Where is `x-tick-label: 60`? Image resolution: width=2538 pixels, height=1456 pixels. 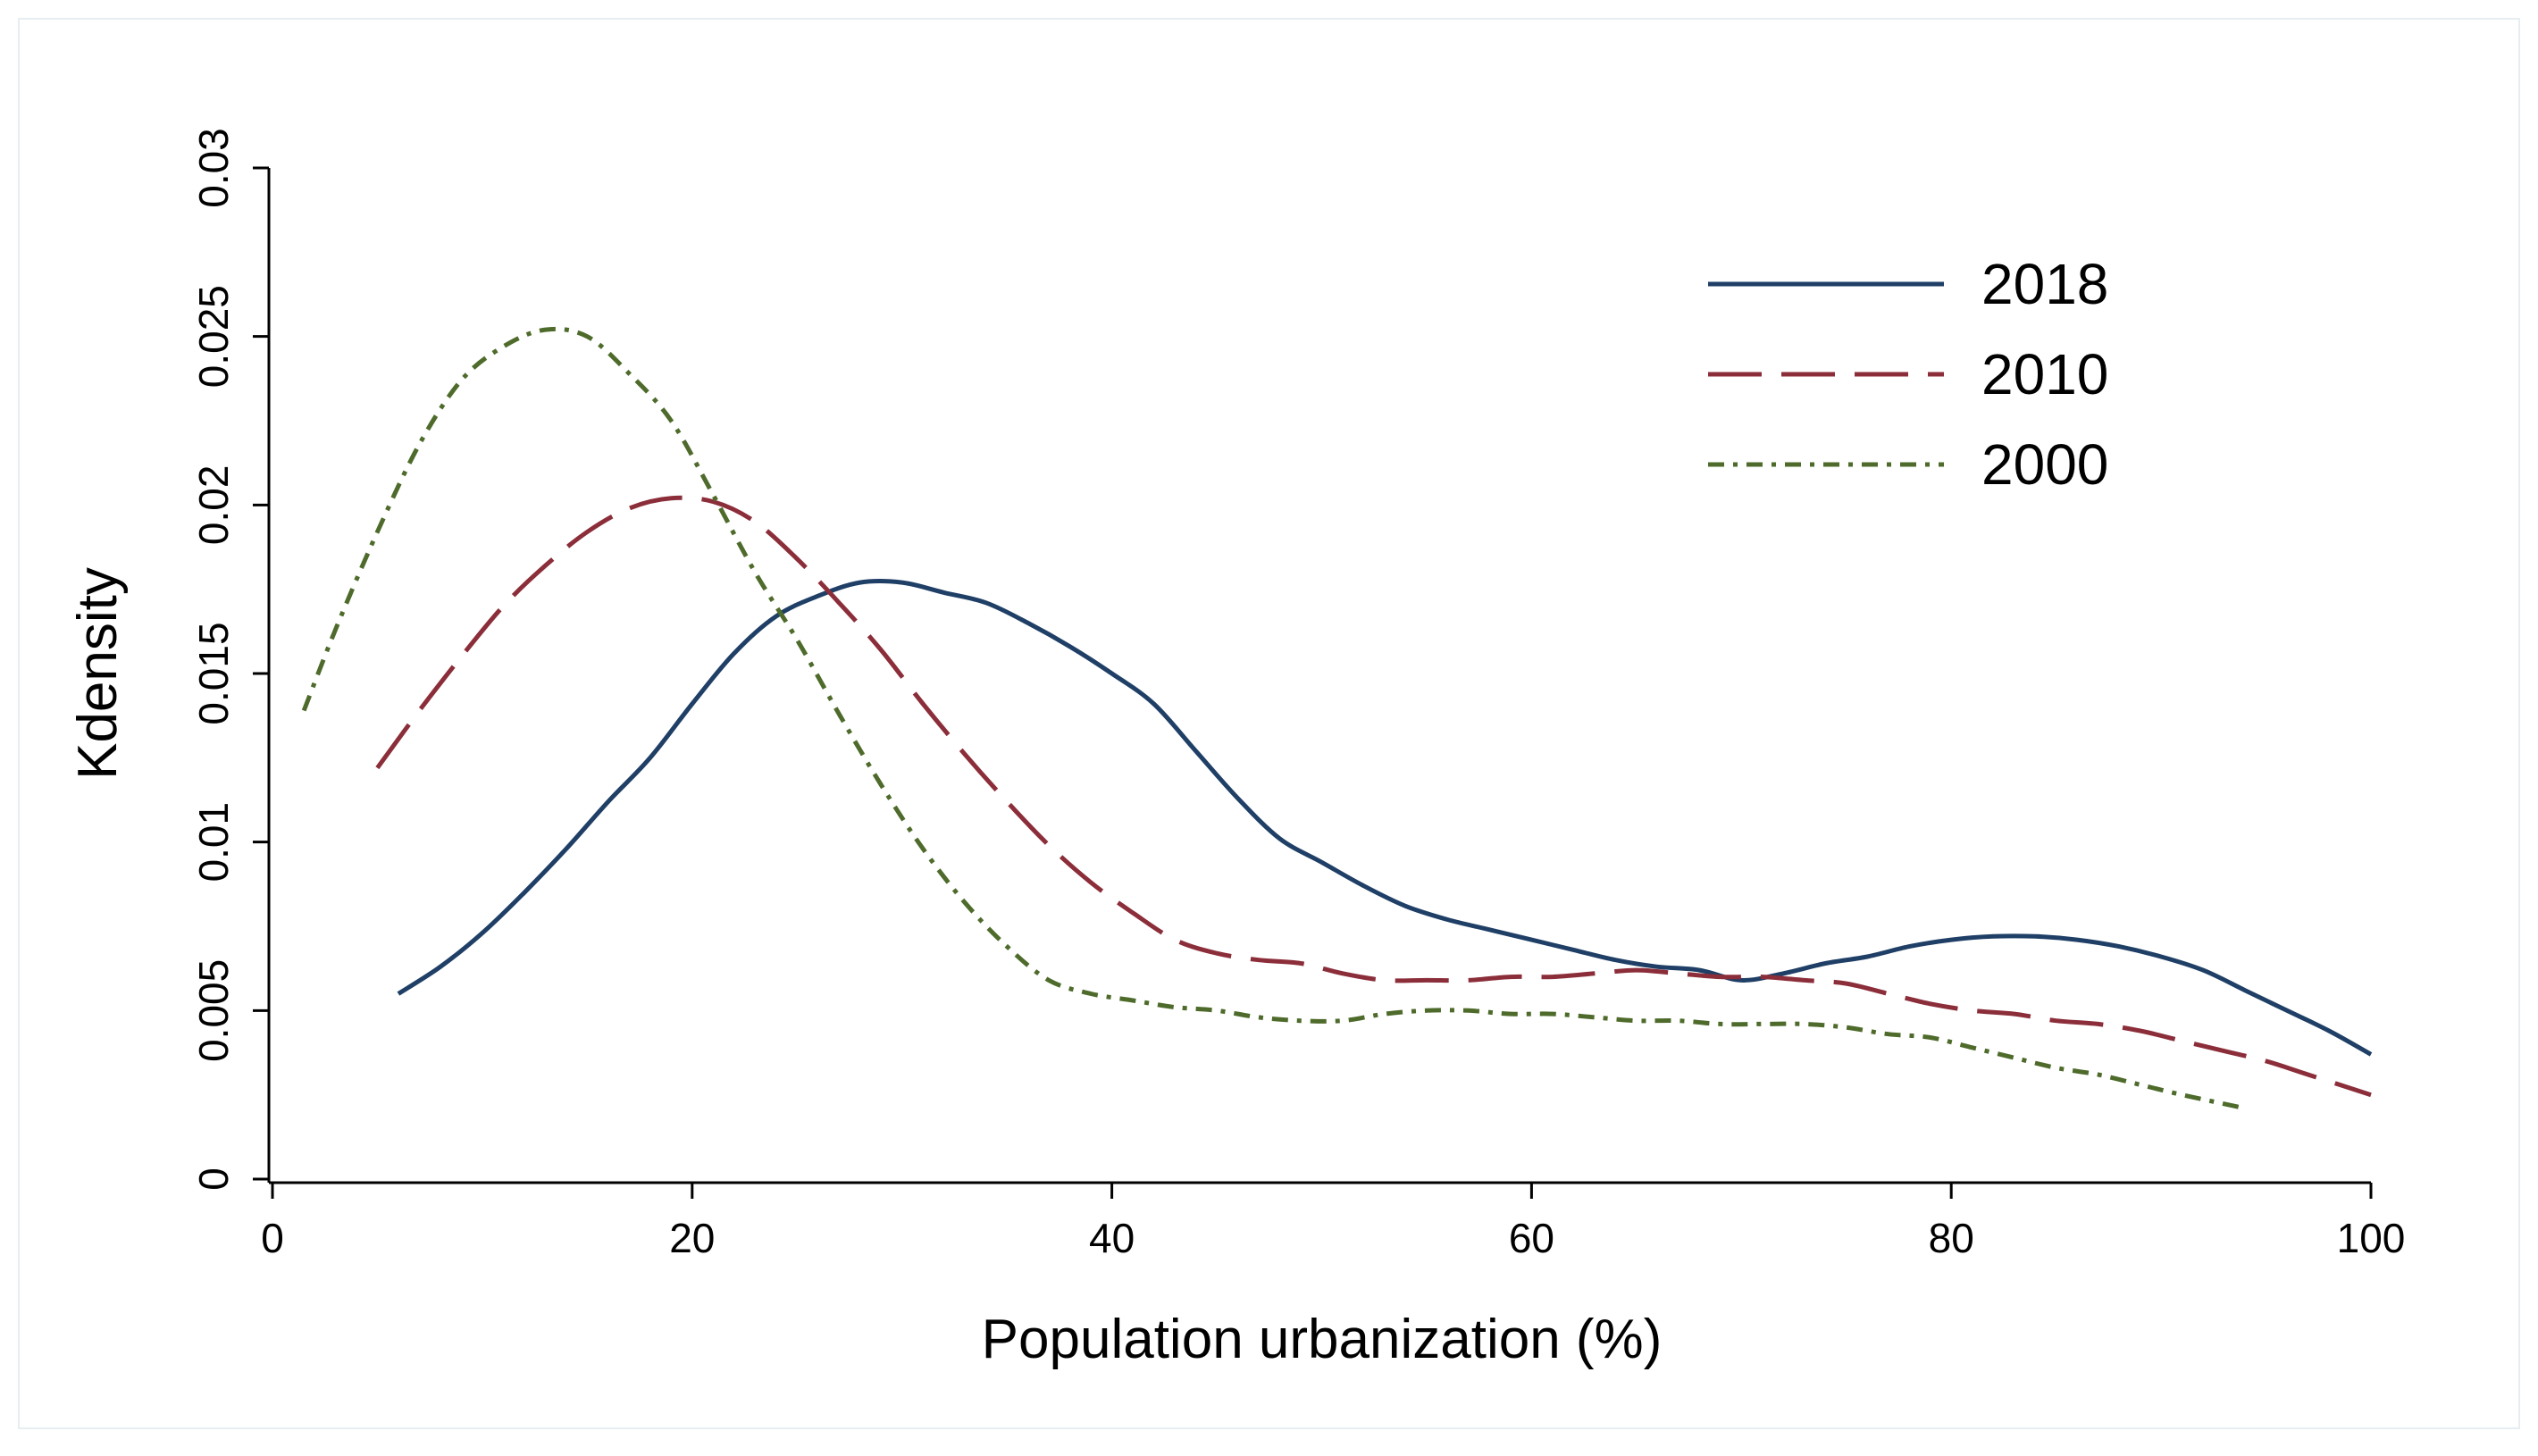 x-tick-label: 60 is located at coordinates (1531, 1238).